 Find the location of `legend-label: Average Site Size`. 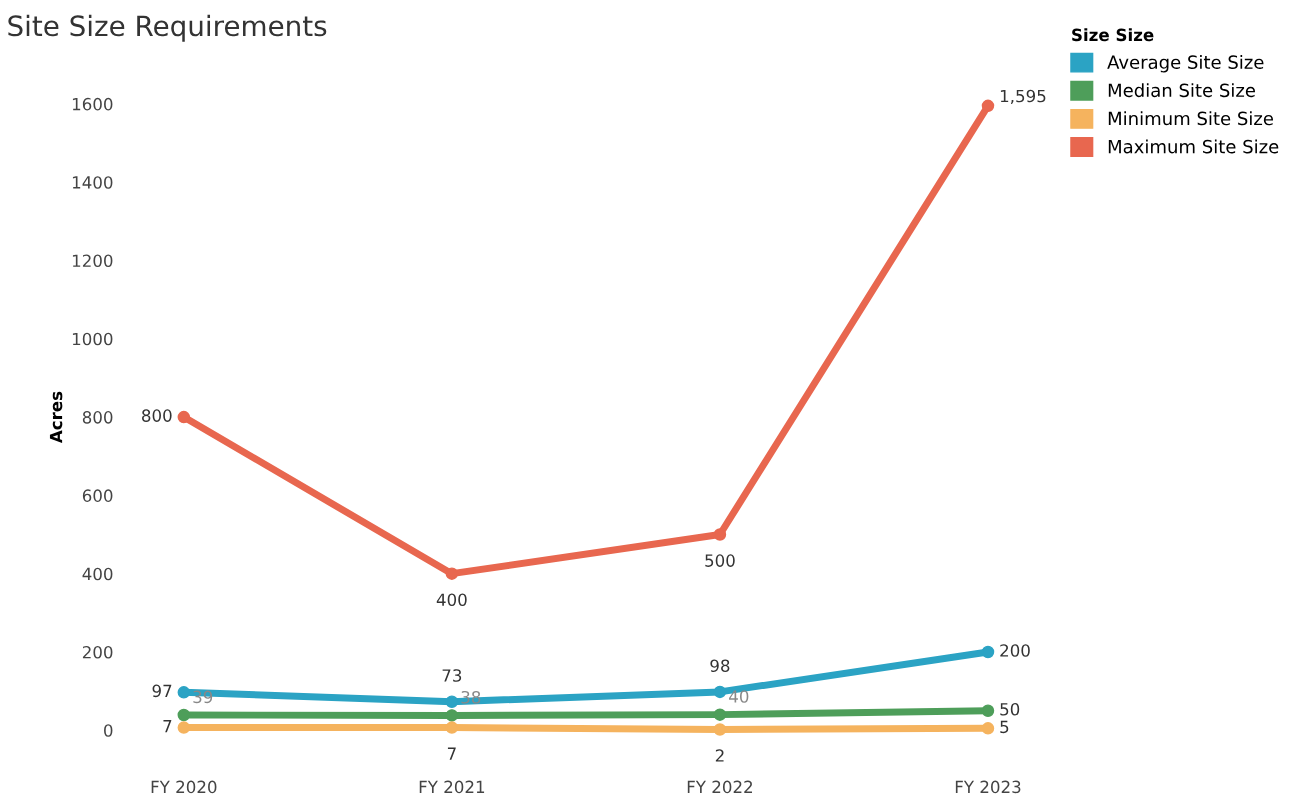

legend-label: Average Site Size is located at coordinates (1185, 64).